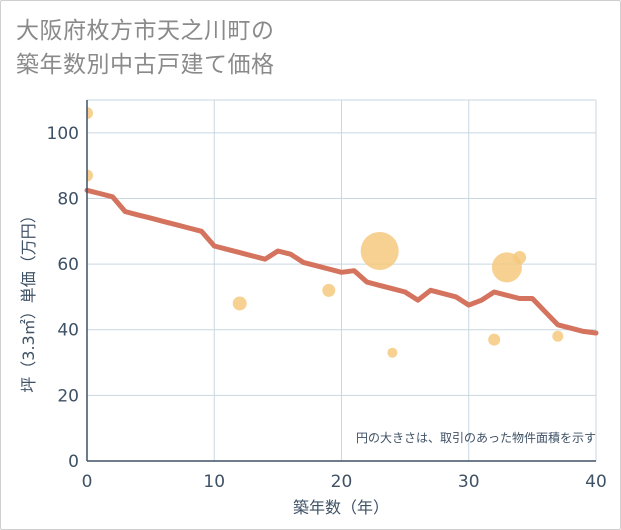 The height and width of the screenshot is (530, 621). What do you see at coordinates (476, 437) in the screenshot?
I see `bubble-size-note: 円の大きさは、取引のあった物件面積を示す` at bounding box center [476, 437].